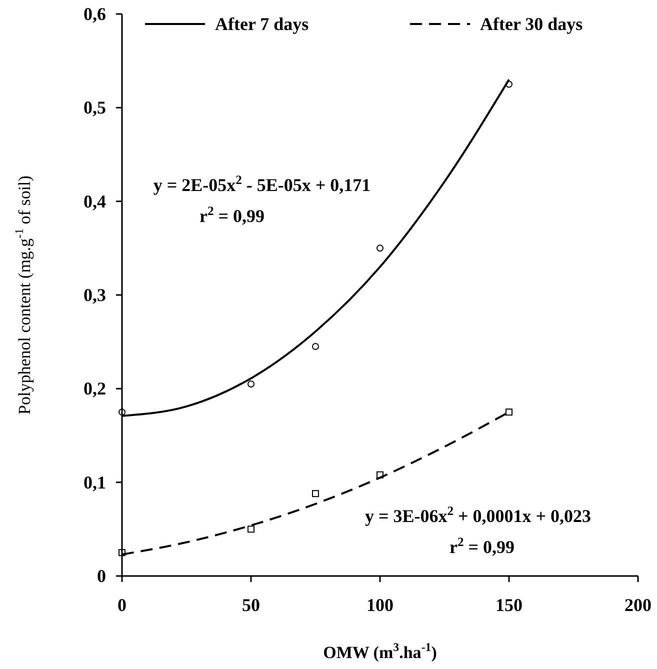  What do you see at coordinates (251, 605) in the screenshot?
I see `x-tick-label: 50` at bounding box center [251, 605].